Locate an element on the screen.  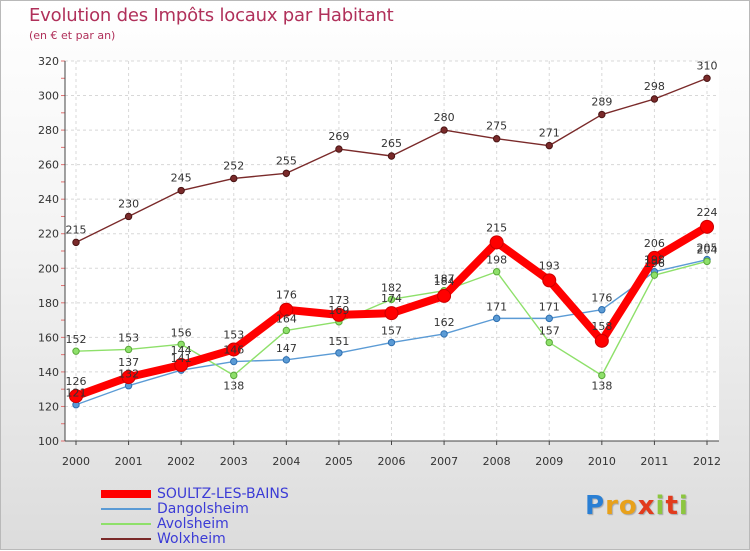
legend-label: Wolxheim is located at coordinates (191, 539).